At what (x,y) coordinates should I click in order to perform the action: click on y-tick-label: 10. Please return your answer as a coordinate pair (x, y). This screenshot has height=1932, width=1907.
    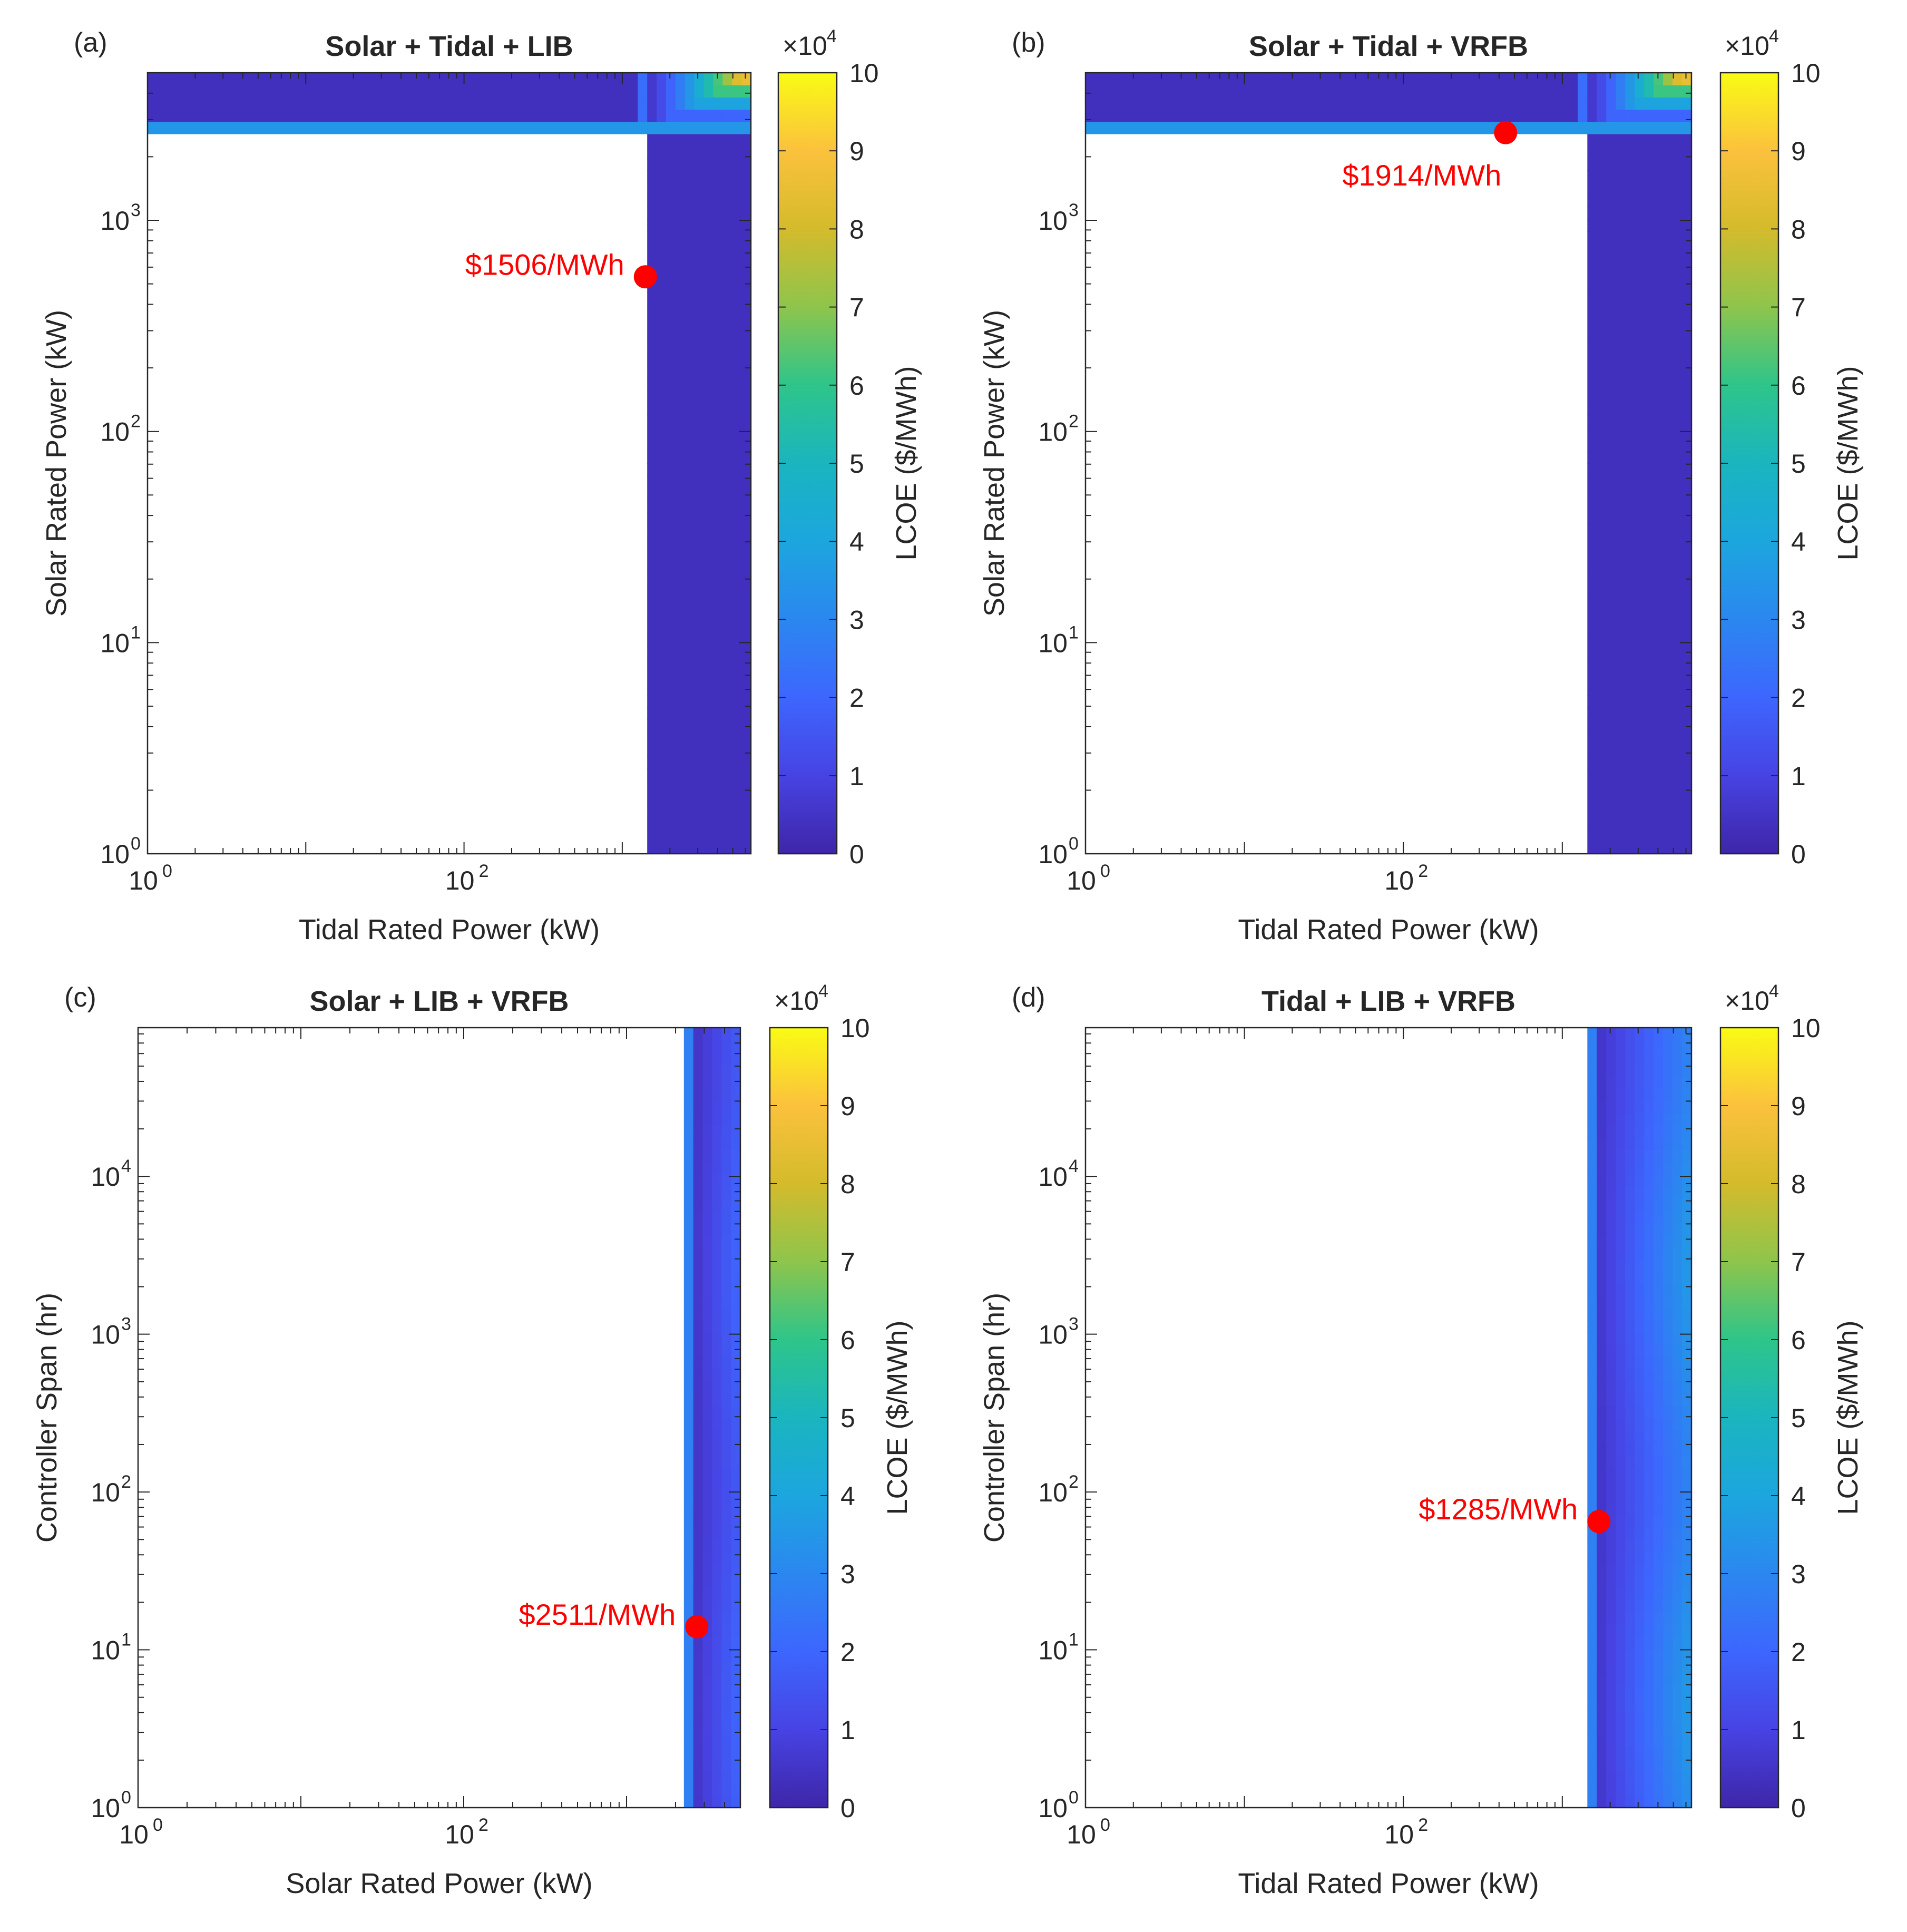
    Looking at the image, I should click on (105, 1650).